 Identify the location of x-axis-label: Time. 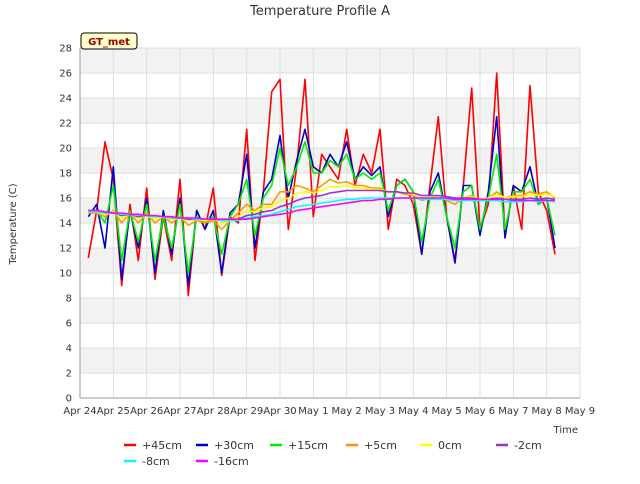
(565, 430).